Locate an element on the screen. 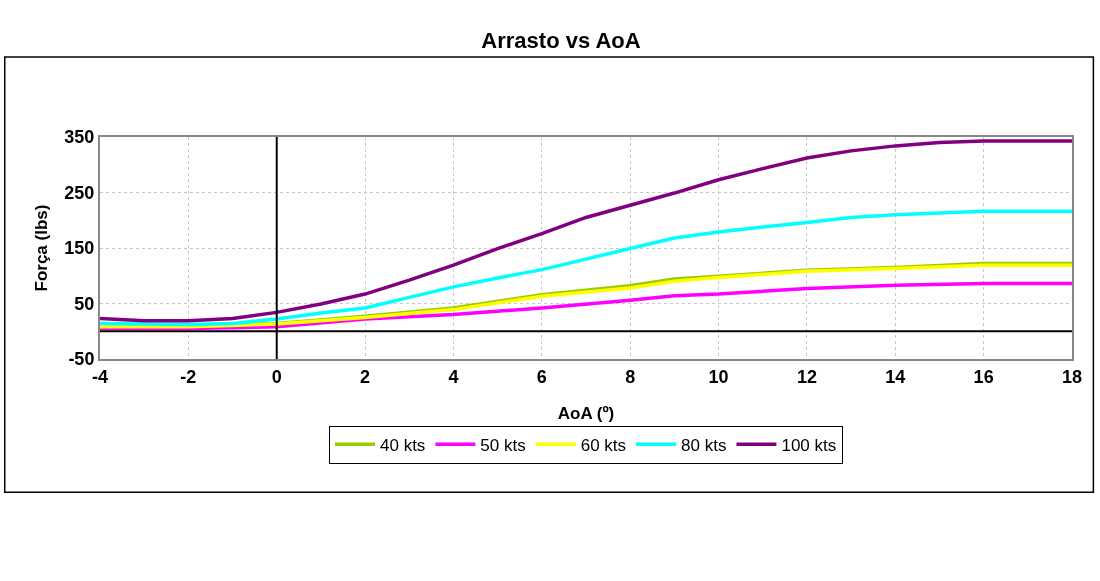  legend-label: 100 kts is located at coordinates (809, 445).